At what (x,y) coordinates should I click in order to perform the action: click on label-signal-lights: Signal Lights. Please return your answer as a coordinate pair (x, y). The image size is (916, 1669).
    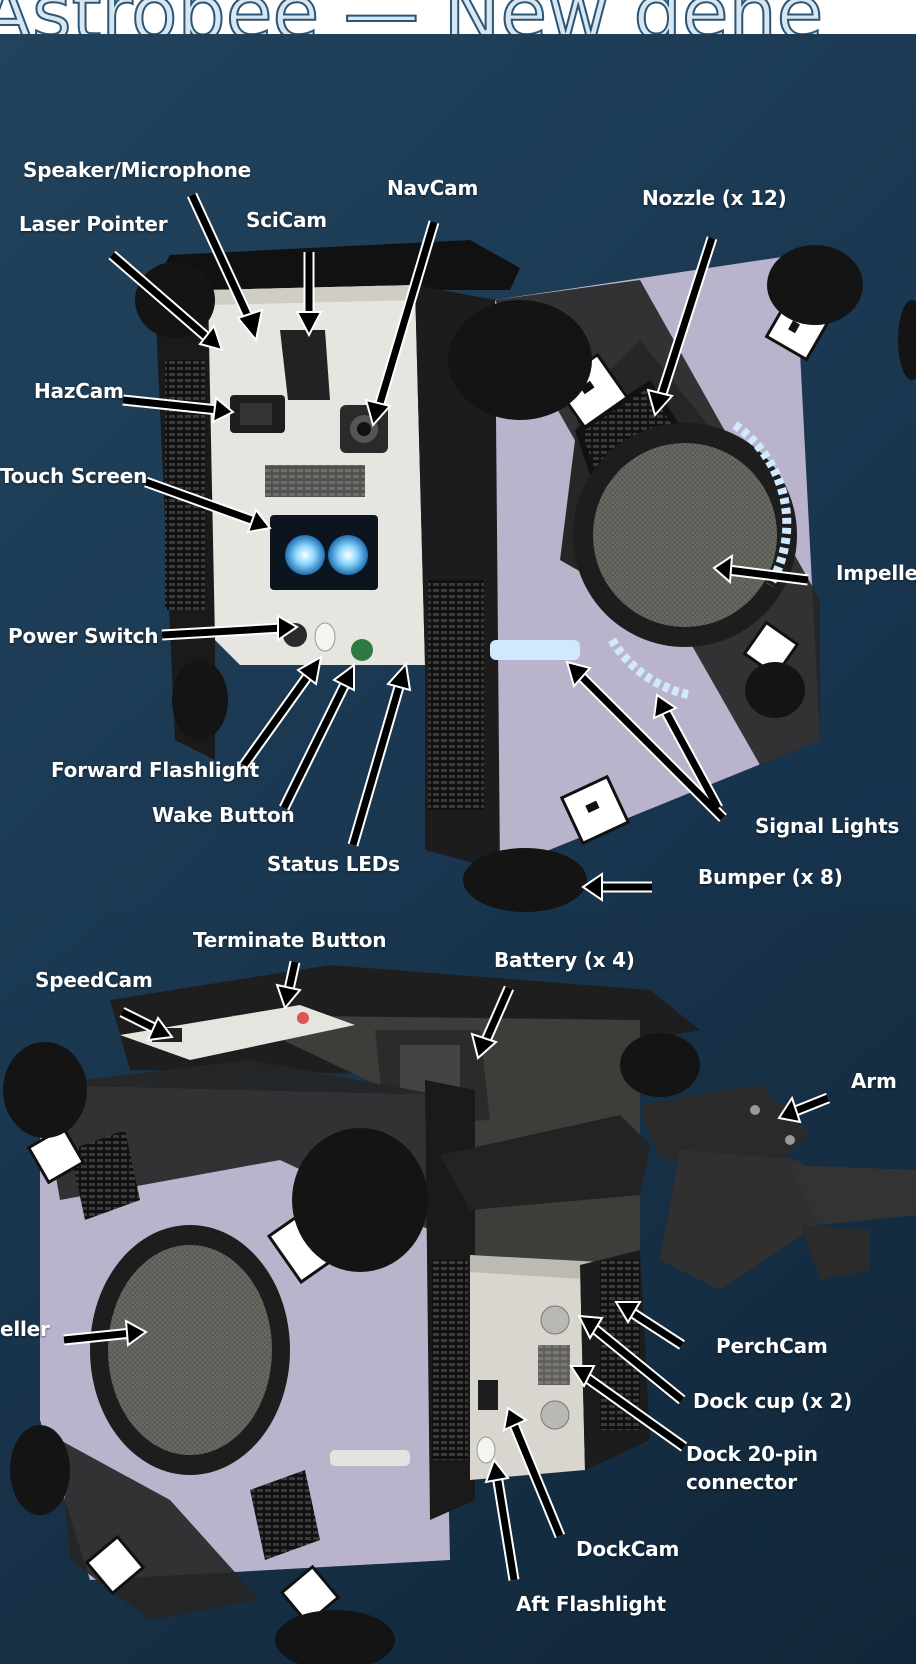
    Looking at the image, I should click on (827, 826).